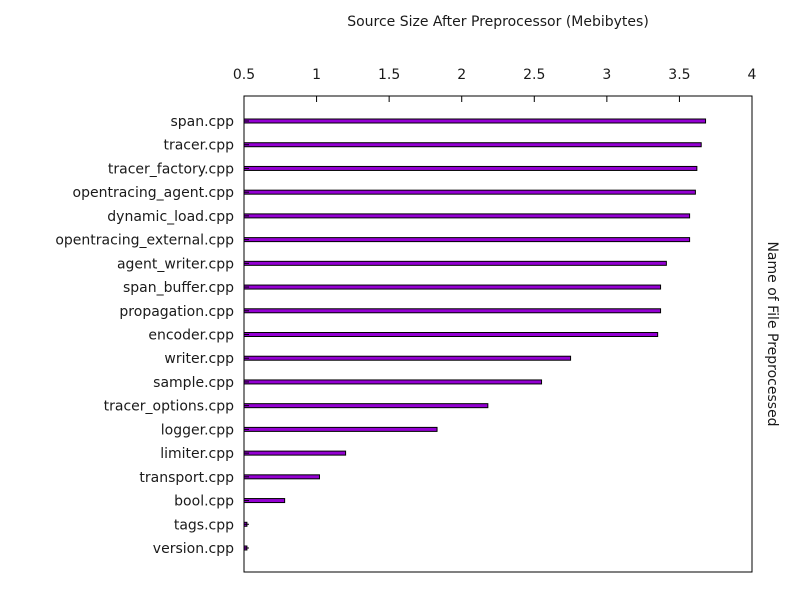 The image size is (800, 604). Describe the element at coordinates (606, 75) in the screenshot. I see `x-tick-label: 3` at that location.